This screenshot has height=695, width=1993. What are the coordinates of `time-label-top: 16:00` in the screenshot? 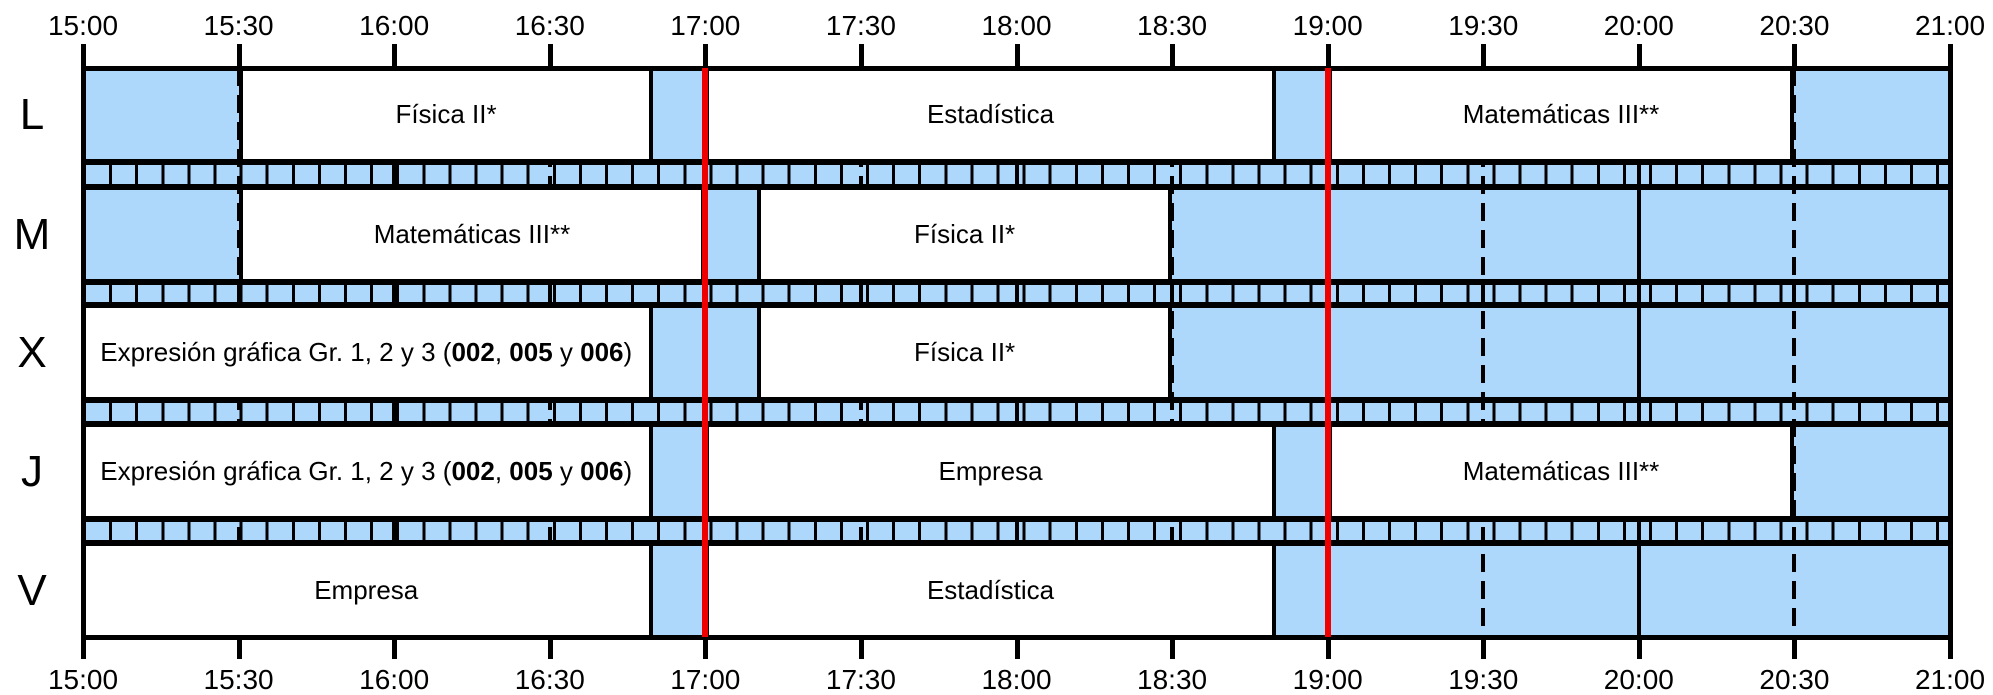 It's located at (394, 25).